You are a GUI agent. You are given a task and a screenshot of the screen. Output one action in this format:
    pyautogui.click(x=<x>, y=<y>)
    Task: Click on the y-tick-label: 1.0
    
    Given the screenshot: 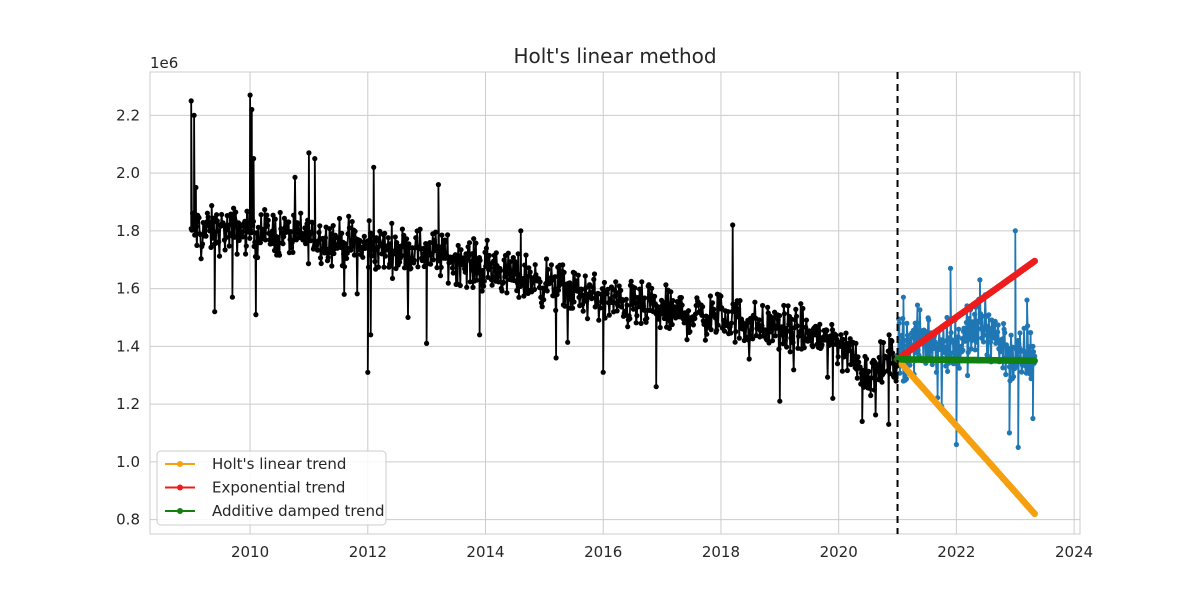 What is the action you would take?
    pyautogui.click(x=128, y=462)
    